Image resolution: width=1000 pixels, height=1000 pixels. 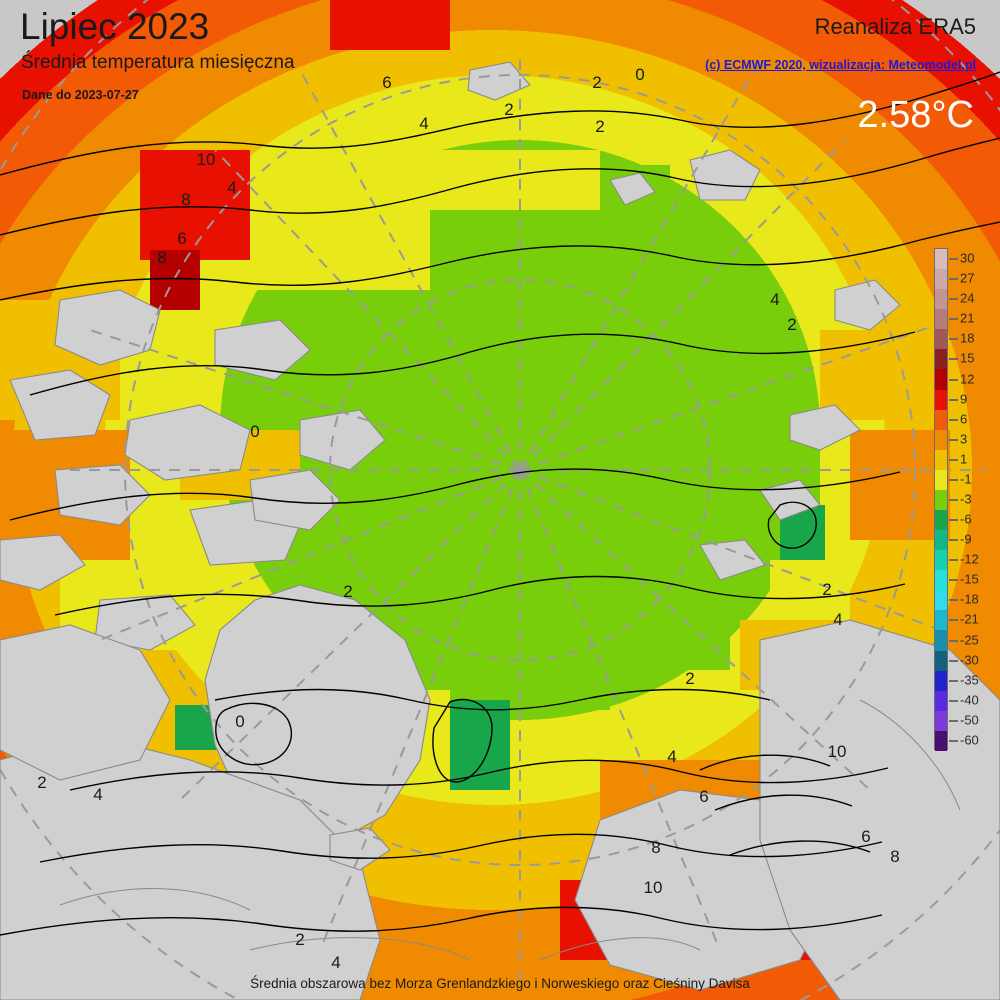 What do you see at coordinates (967, 318) in the screenshot?
I see `colorbar-tick-label: 21` at bounding box center [967, 318].